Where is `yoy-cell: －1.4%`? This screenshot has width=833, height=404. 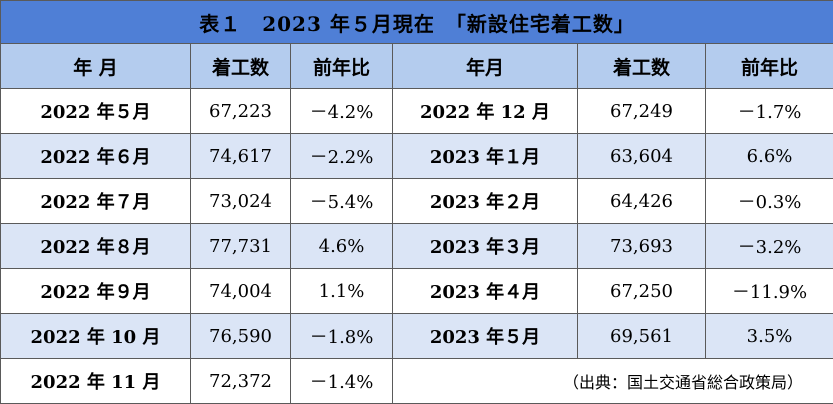
yoy-cell: －1.4% is located at coordinates (342, 381).